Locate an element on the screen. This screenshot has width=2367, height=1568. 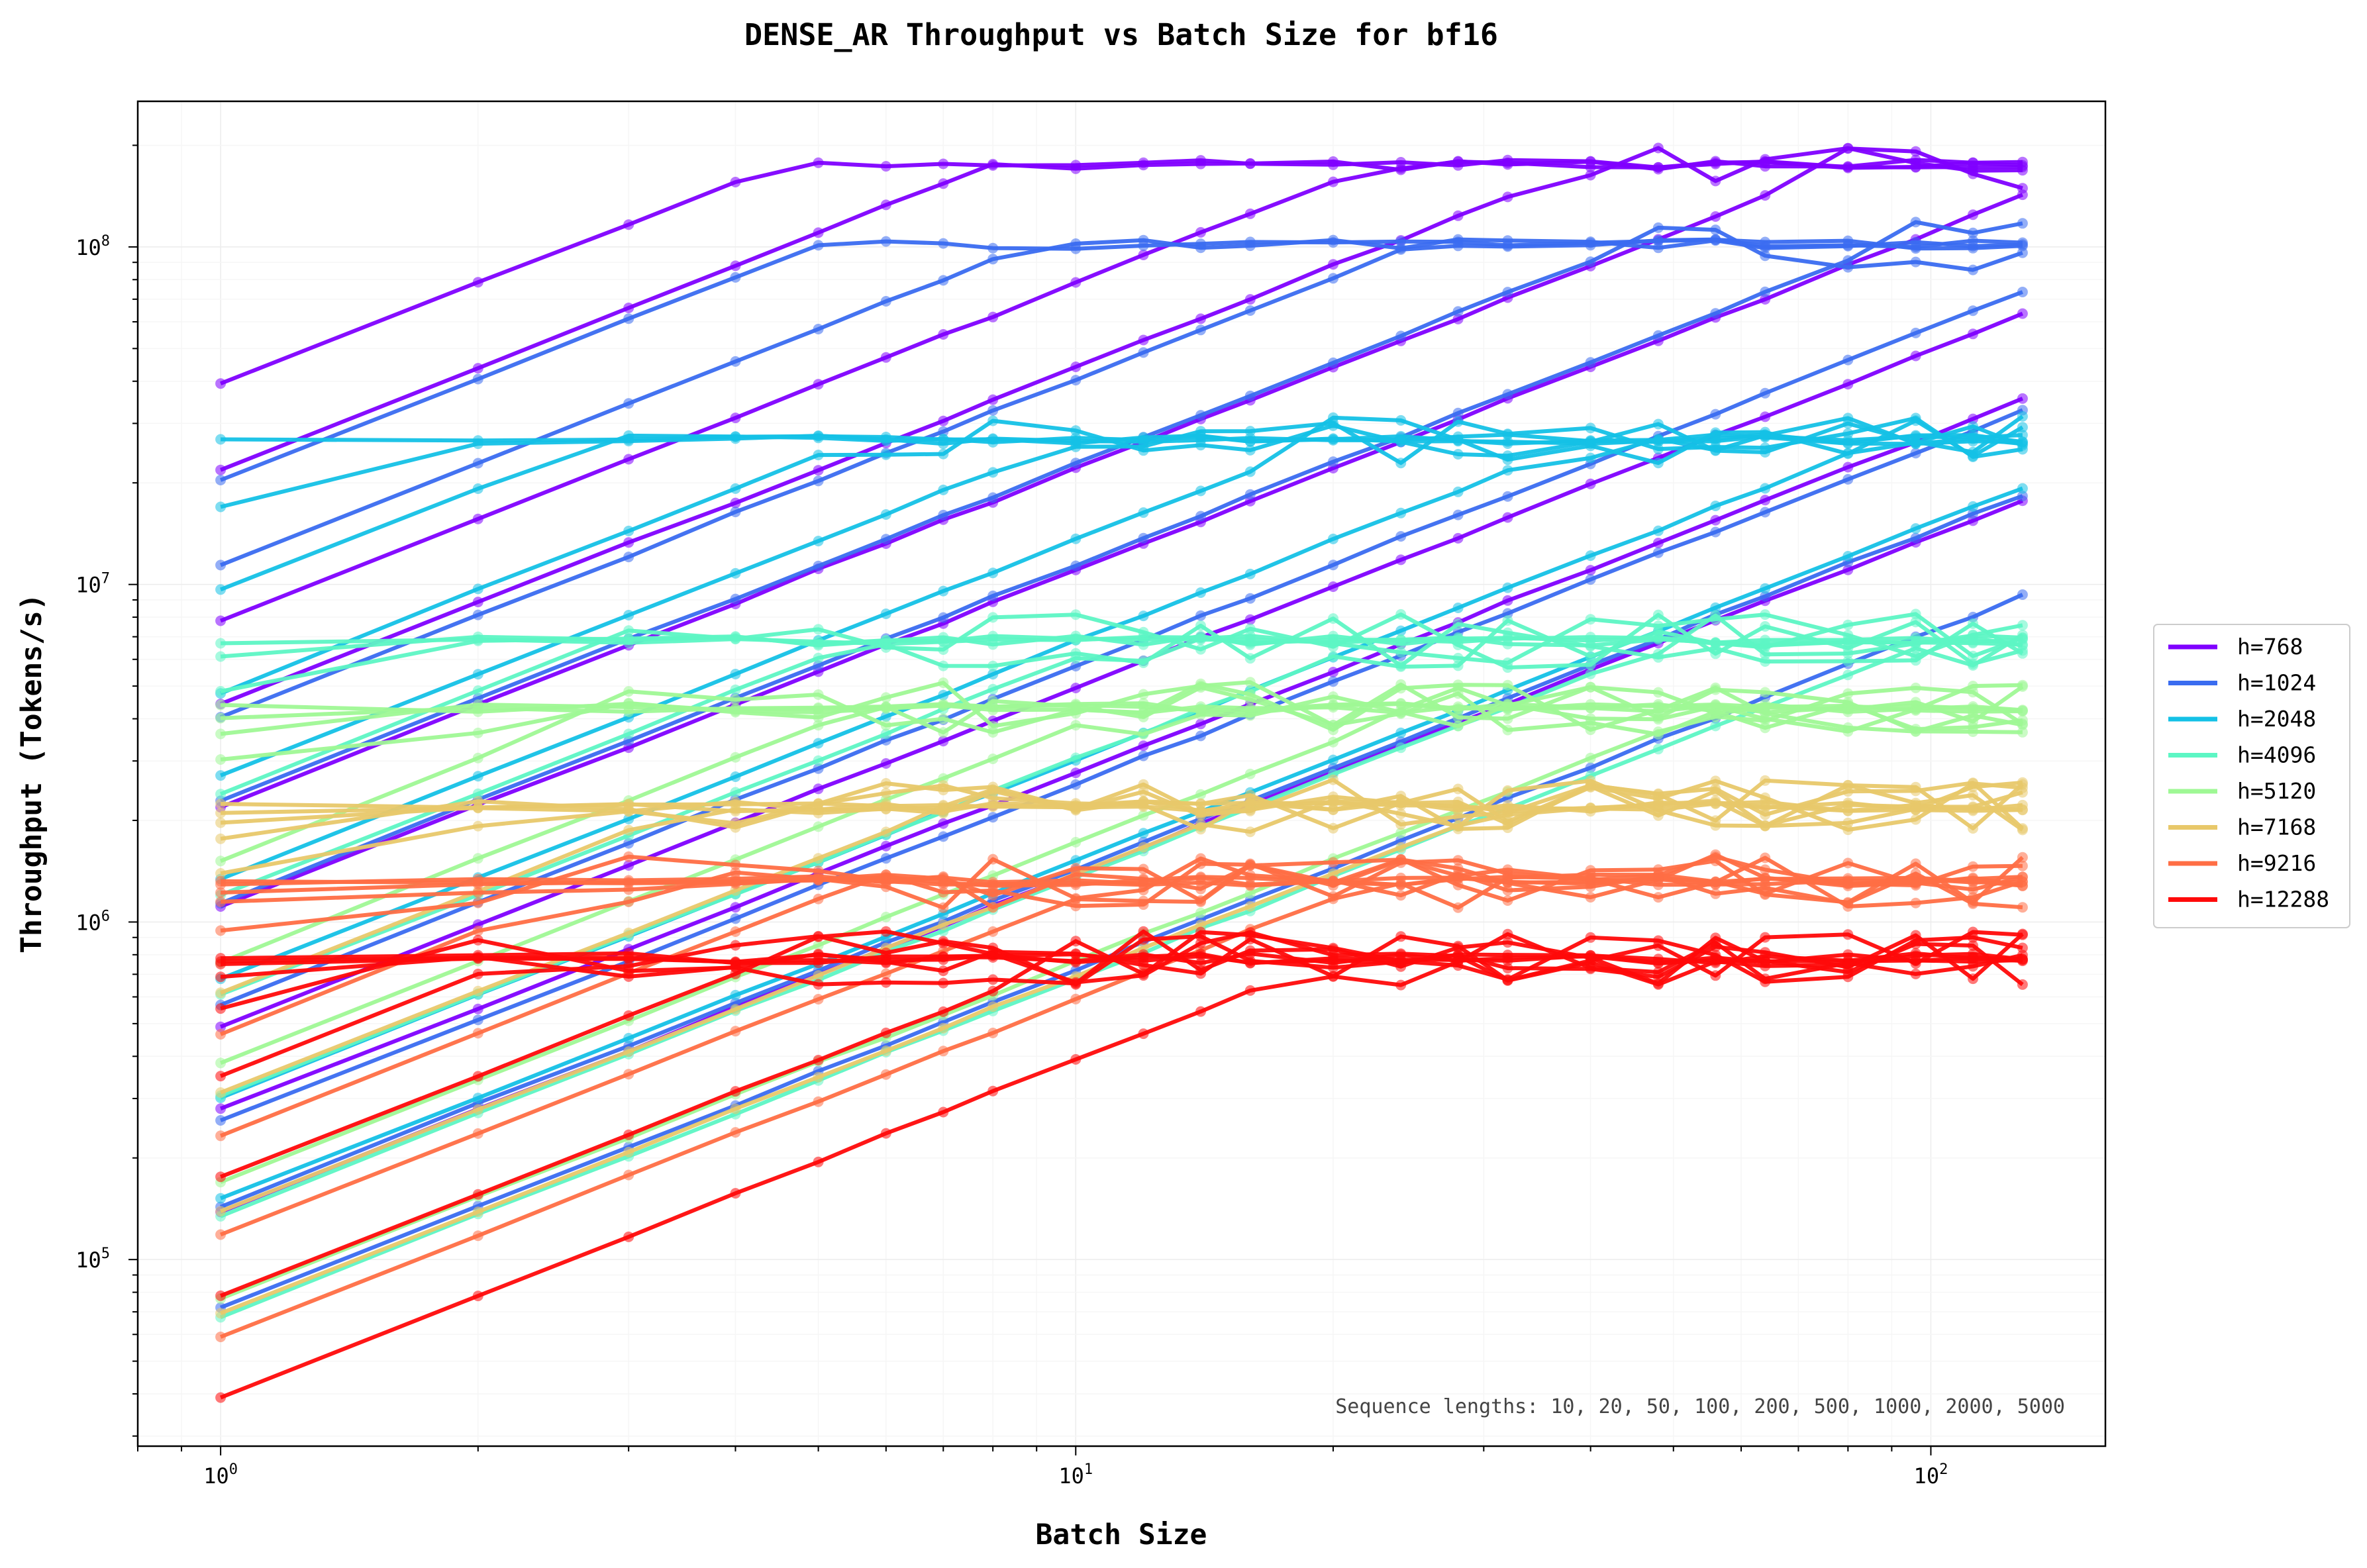
y-tick-label: 105 is located at coordinates (93, 1259).